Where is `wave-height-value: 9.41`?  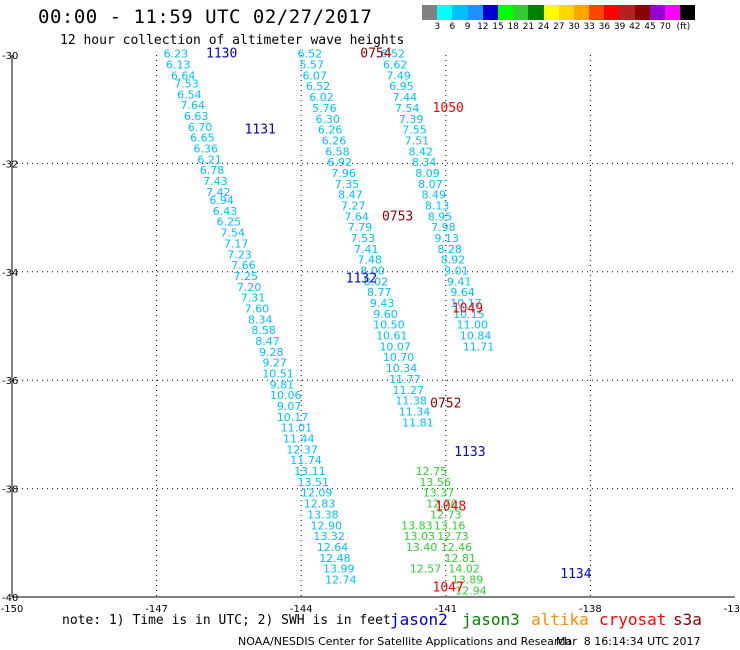 wave-height-value: 9.41 is located at coordinates (459, 281).